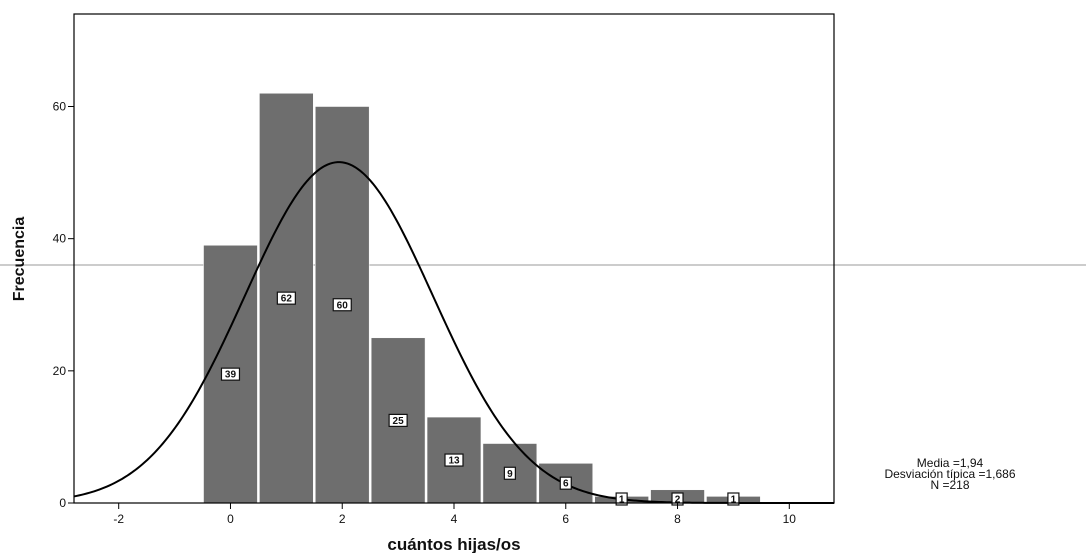 The width and height of the screenshot is (1086, 553). Describe the element at coordinates (790, 519) in the screenshot. I see `x-tick-label: 10` at that location.